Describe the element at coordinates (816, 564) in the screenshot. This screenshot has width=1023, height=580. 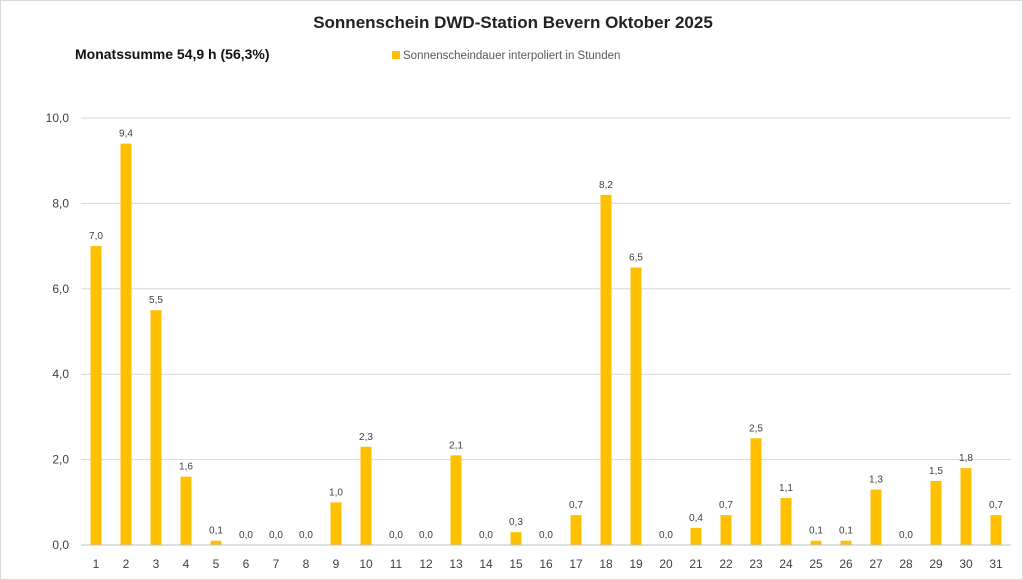
I see `x-tick-label: 25` at that location.